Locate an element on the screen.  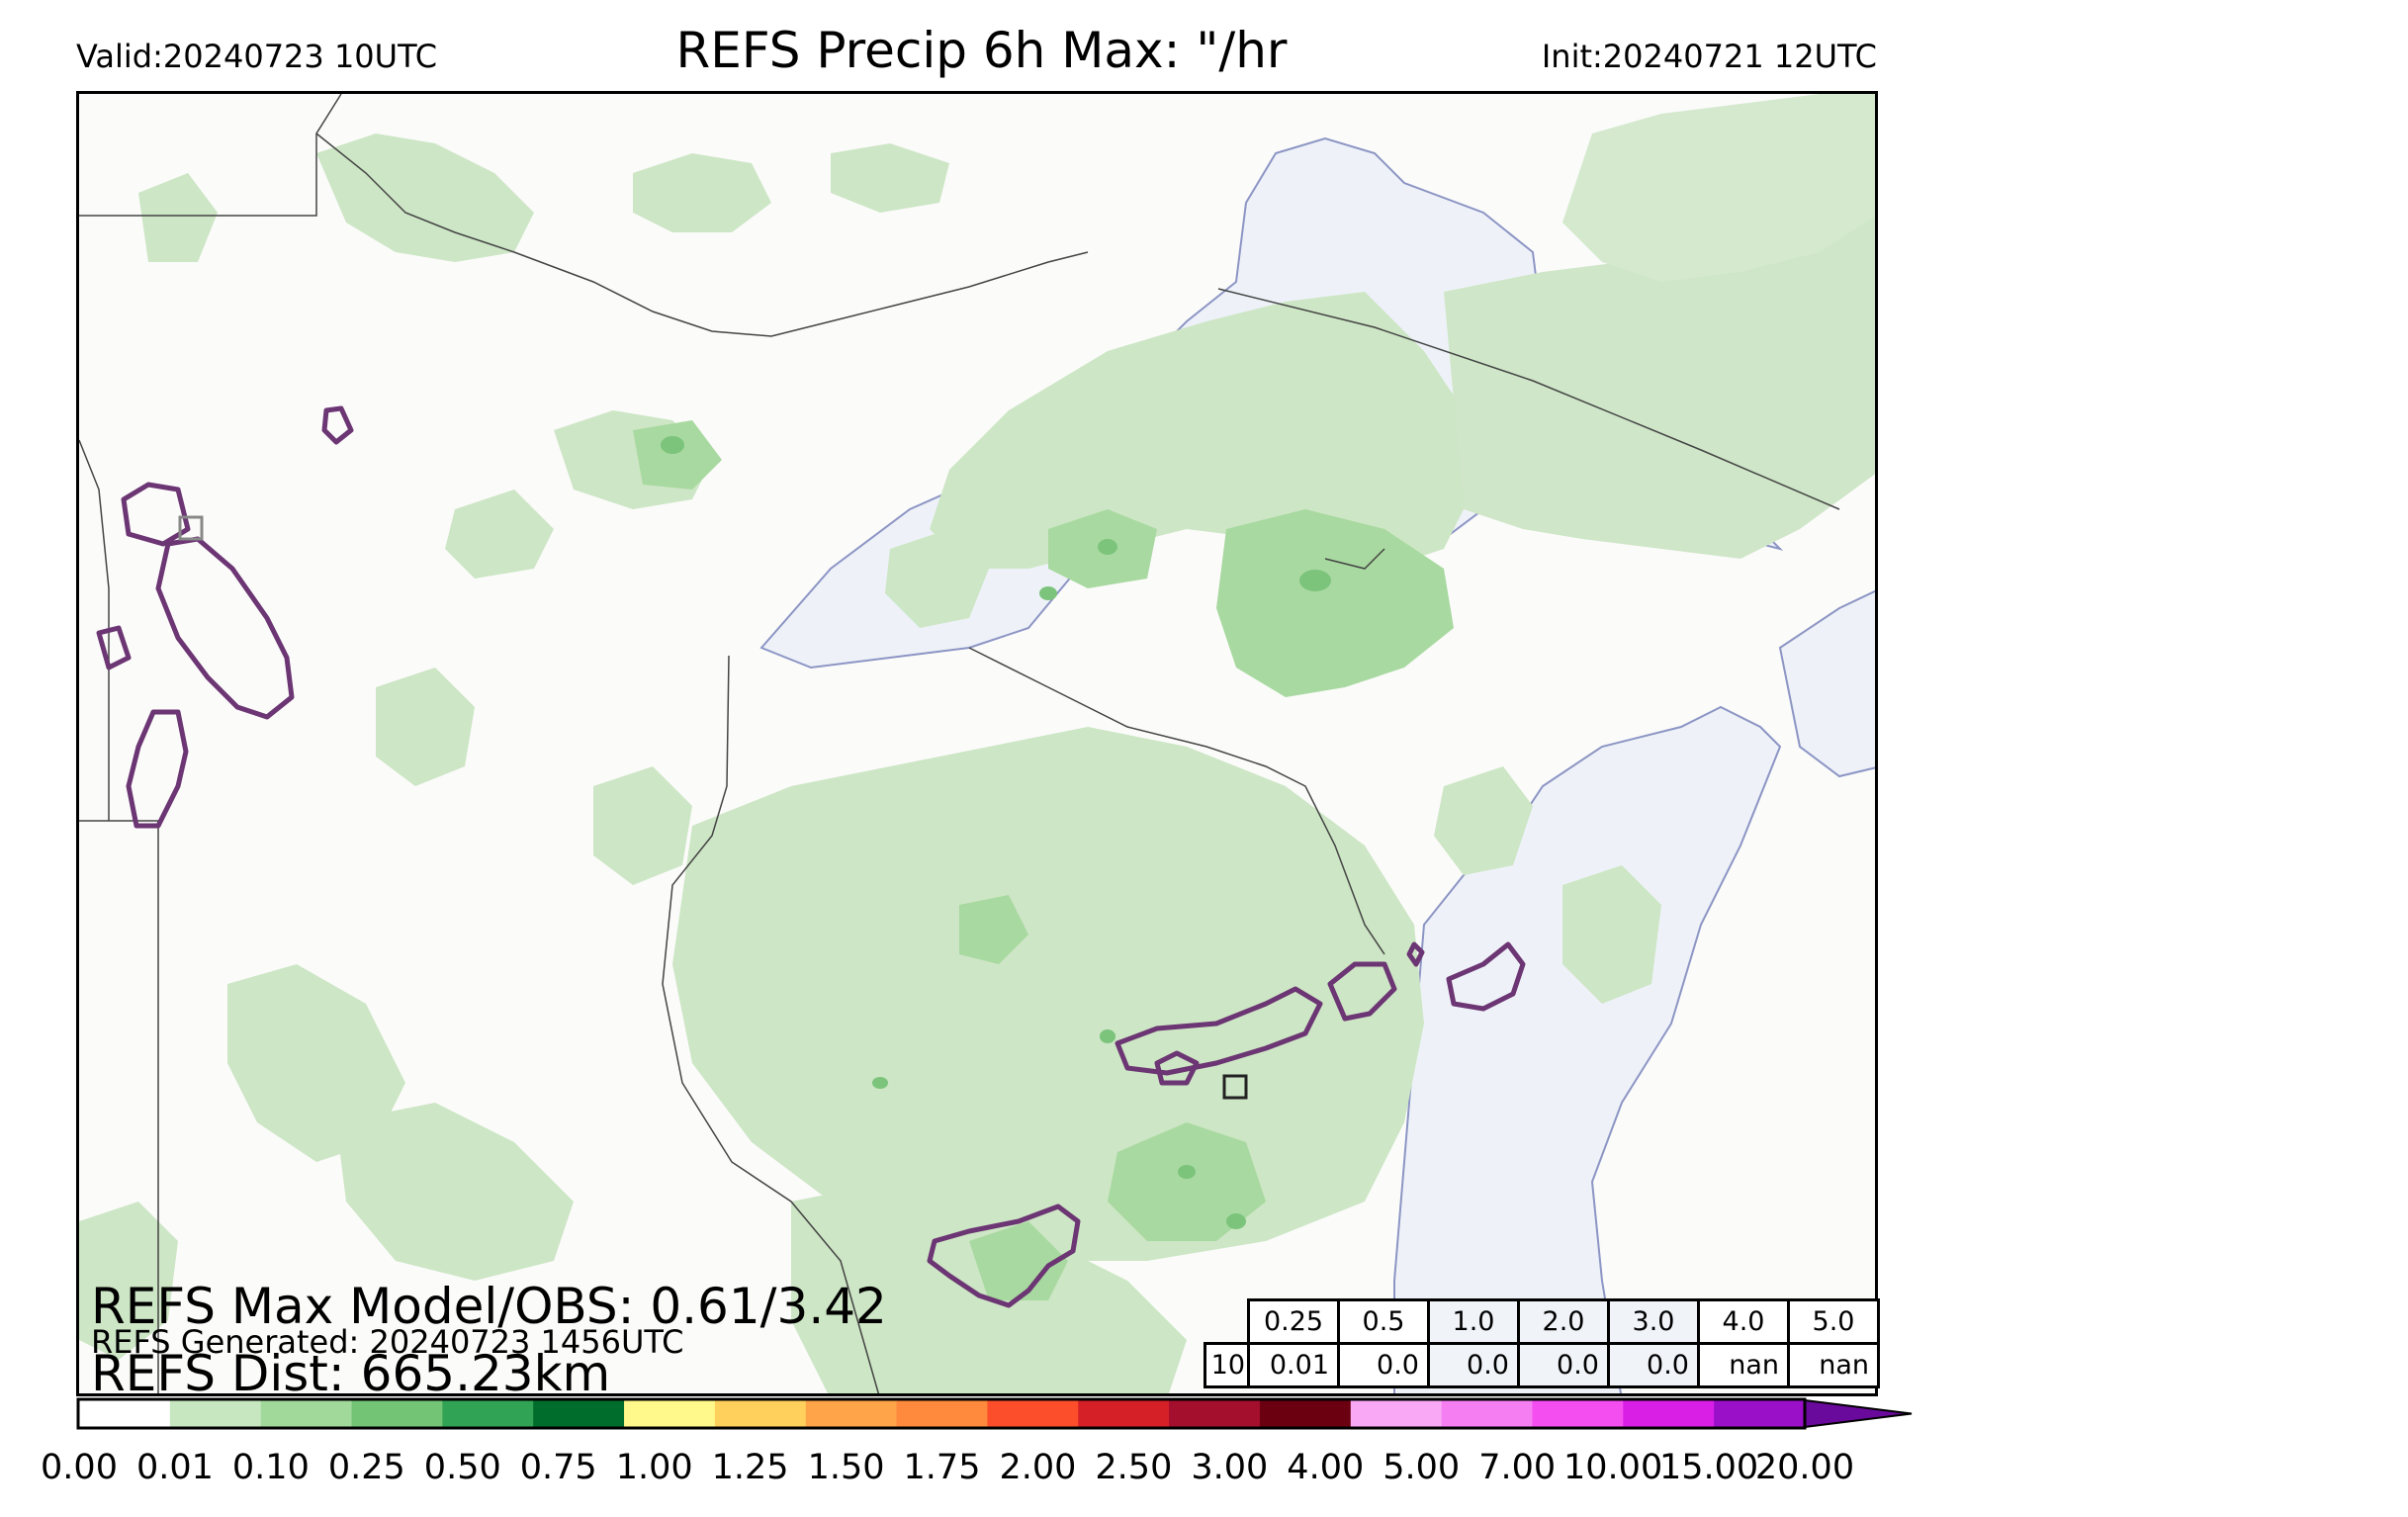
colorbar-tick-label: 2.50 is located at coordinates (1134, 1467).